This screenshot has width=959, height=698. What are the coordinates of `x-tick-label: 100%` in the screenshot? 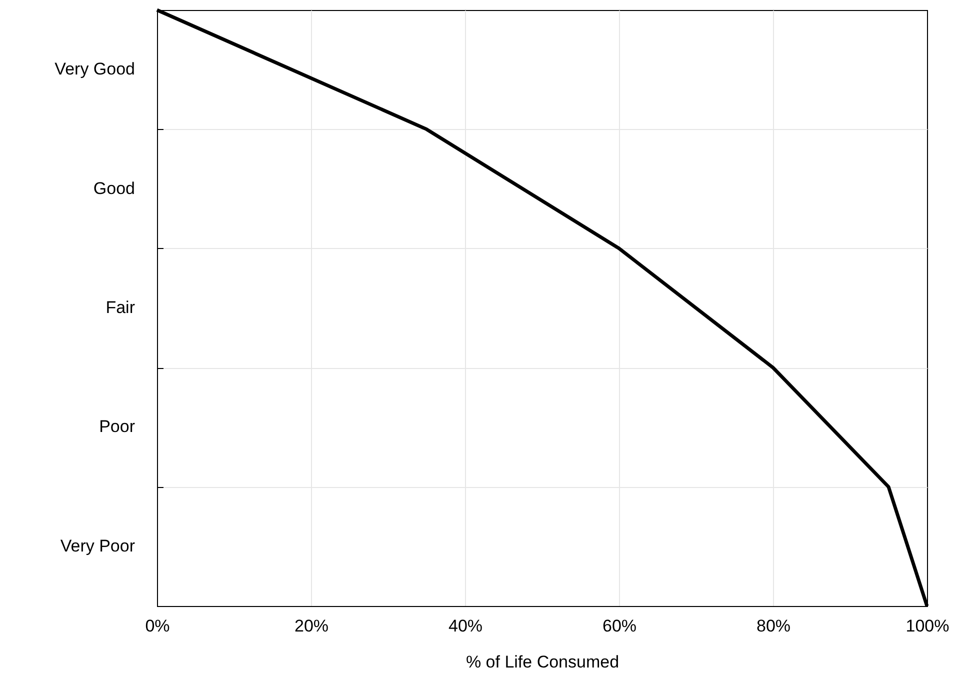 It's located at (928, 626).